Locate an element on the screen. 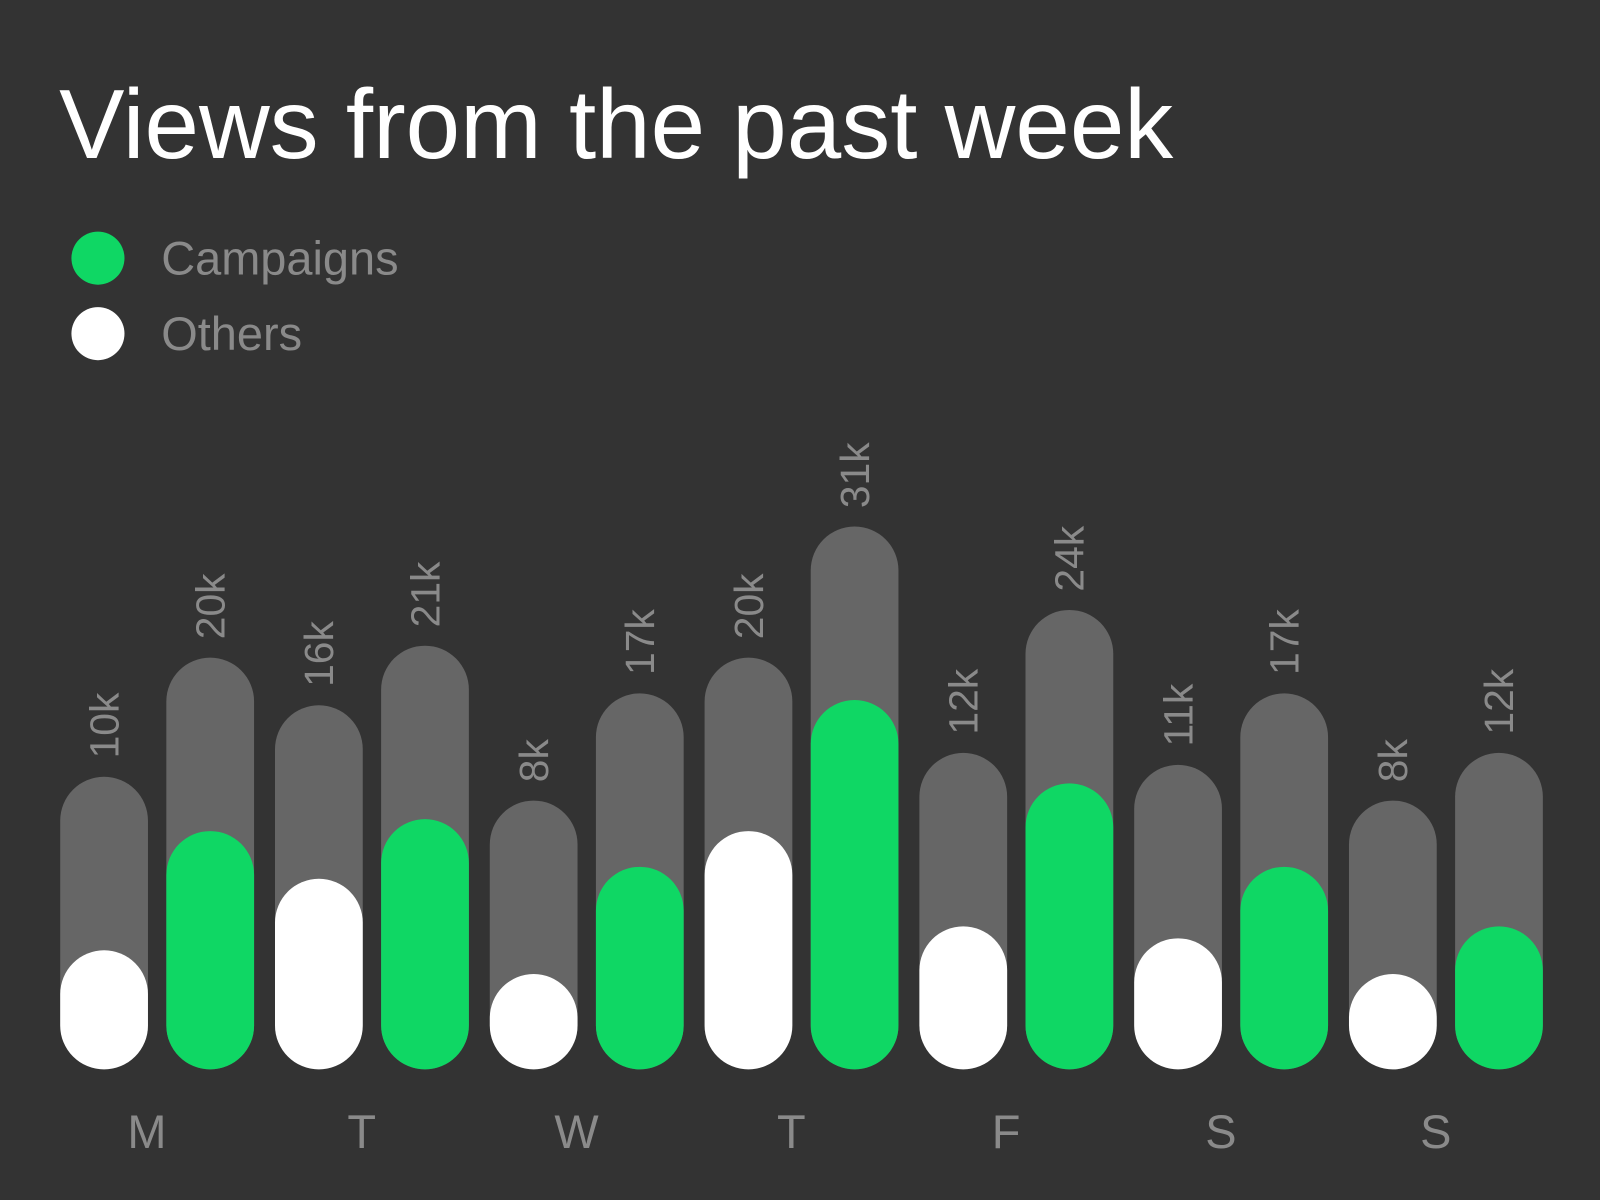 This screenshot has height=1200, width=1600. value-label: 11k is located at coordinates (1178, 714).